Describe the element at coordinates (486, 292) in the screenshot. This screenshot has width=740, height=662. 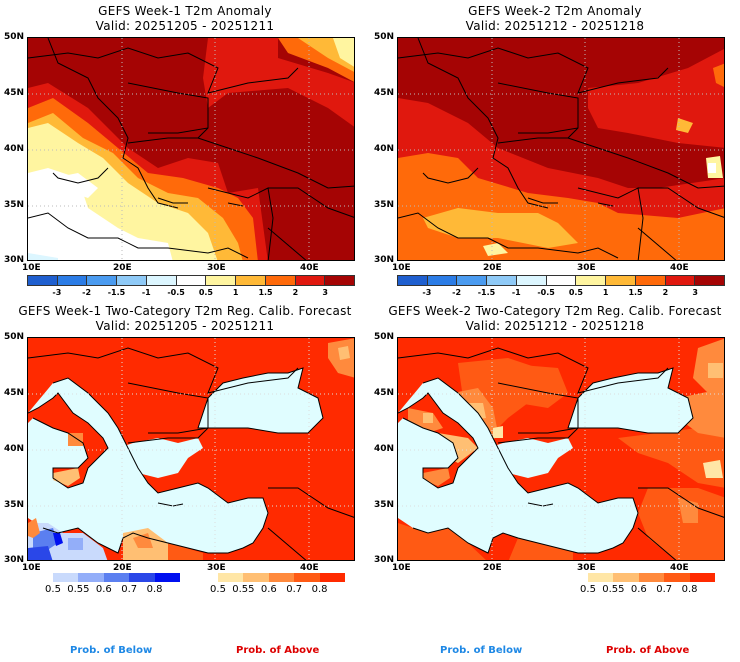
I see `colorbar-tick-label: -1.5` at that location.